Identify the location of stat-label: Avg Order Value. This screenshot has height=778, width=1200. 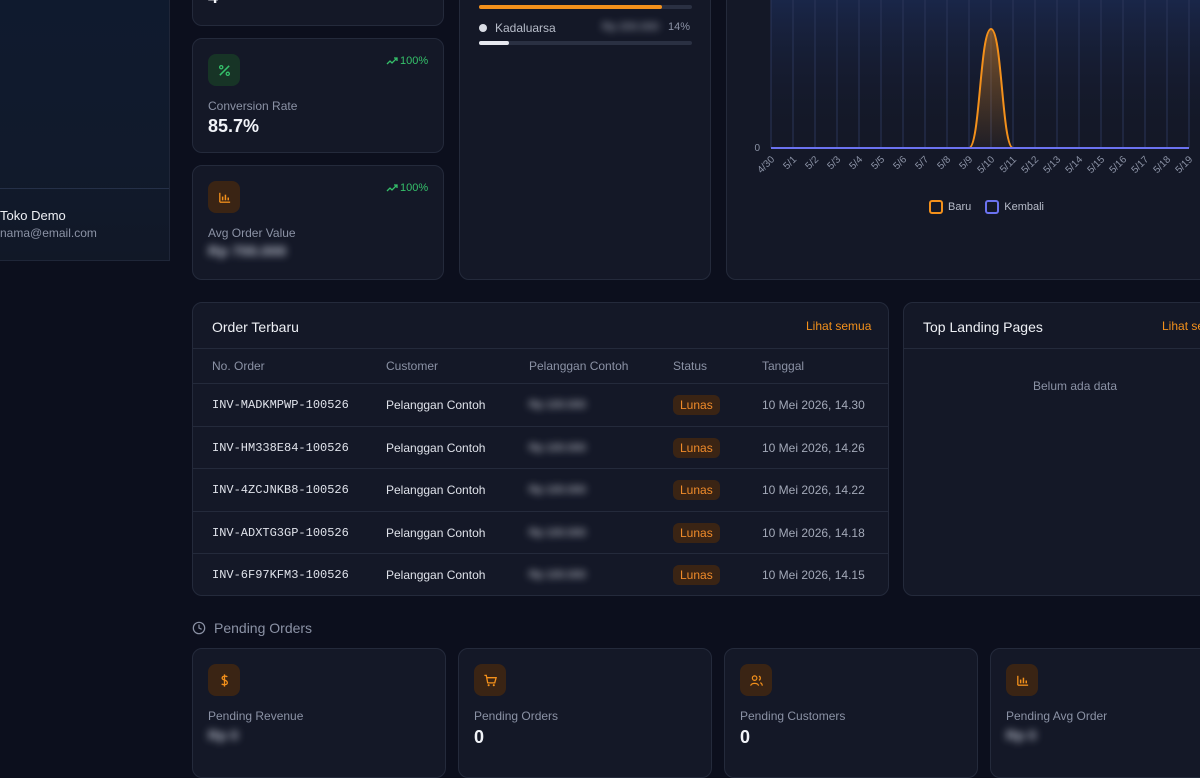
(252, 233).